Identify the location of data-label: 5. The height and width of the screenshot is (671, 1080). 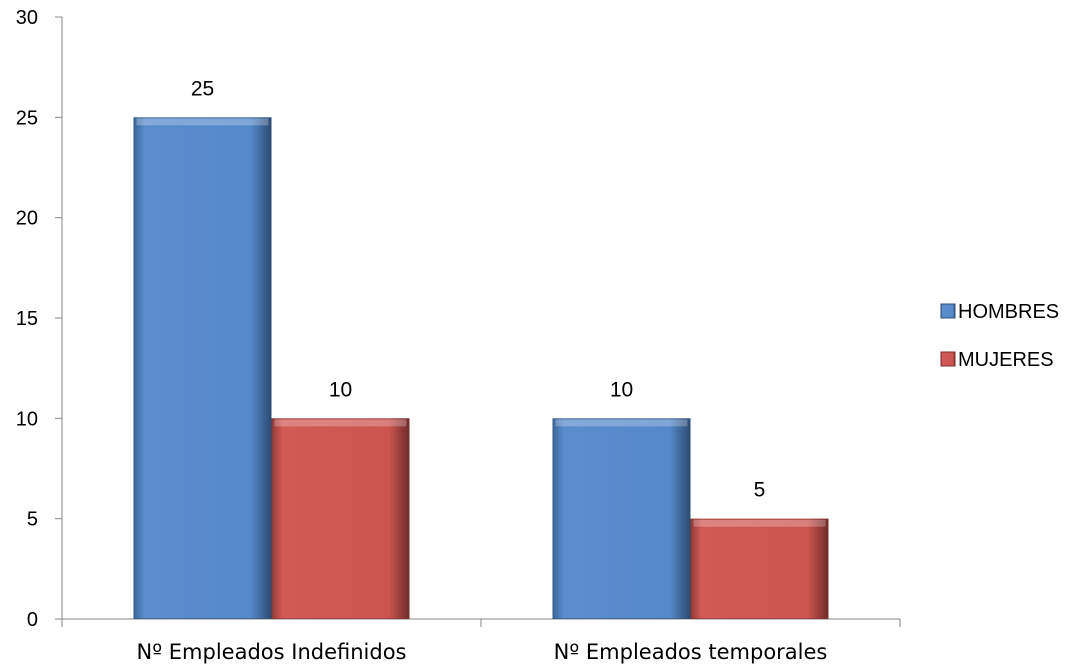
(760, 490).